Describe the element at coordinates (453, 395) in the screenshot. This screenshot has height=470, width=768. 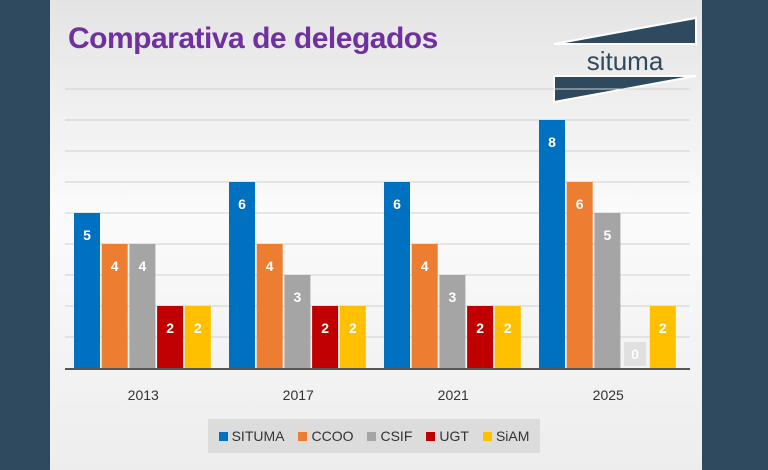
I see `x-tick-label: 2021` at that location.